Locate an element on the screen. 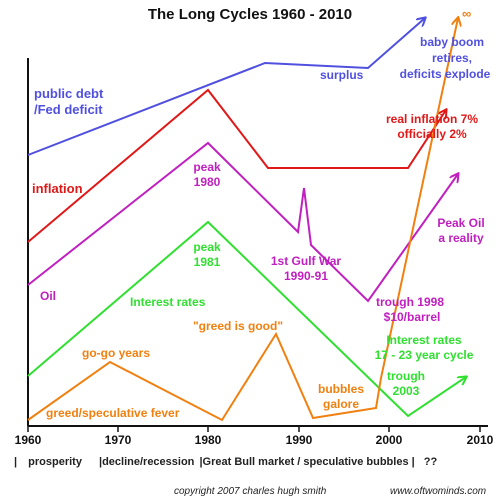  era-prosperity: prosperity is located at coordinates (55, 462).